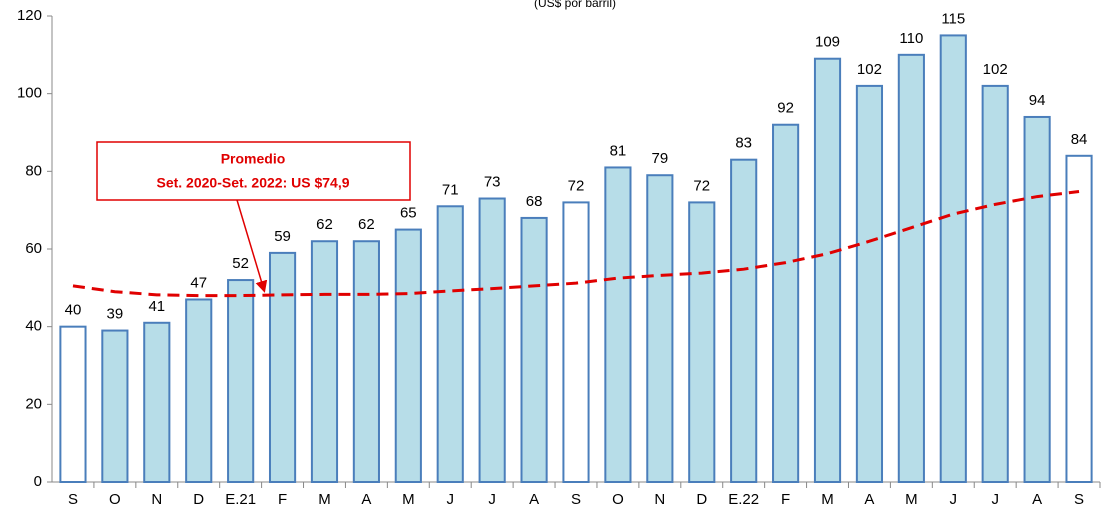  I want to click on annotation-box, so click(253, 171).